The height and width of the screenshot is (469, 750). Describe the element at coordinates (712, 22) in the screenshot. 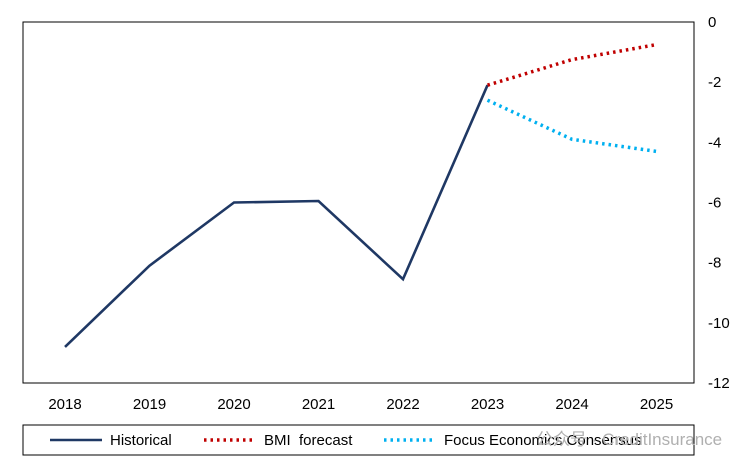

I see `y-tick-label: 0` at that location.